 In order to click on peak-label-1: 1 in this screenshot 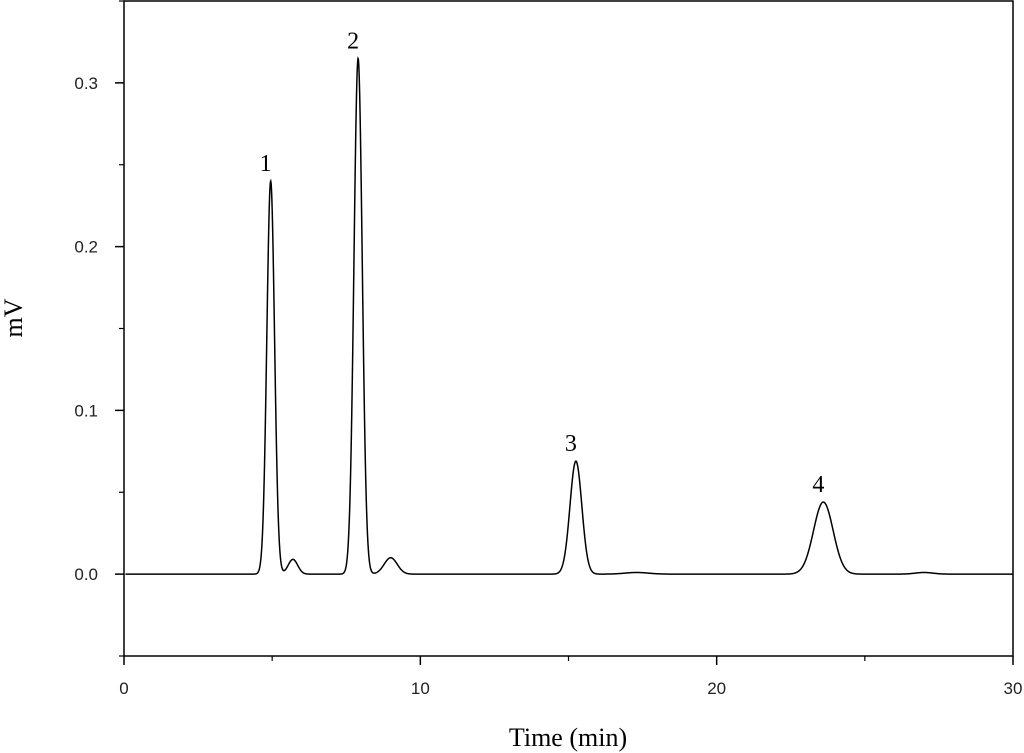, I will do `click(266, 164)`.